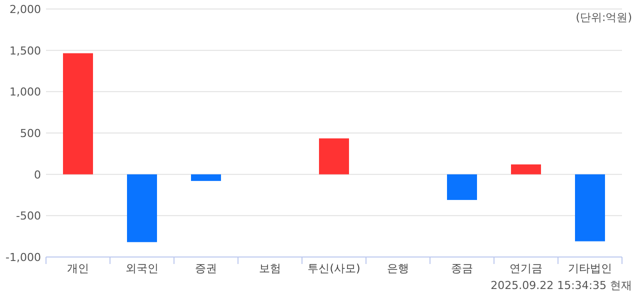 The image size is (640, 294). I want to click on x-tick-label: 종금, so click(462, 268).